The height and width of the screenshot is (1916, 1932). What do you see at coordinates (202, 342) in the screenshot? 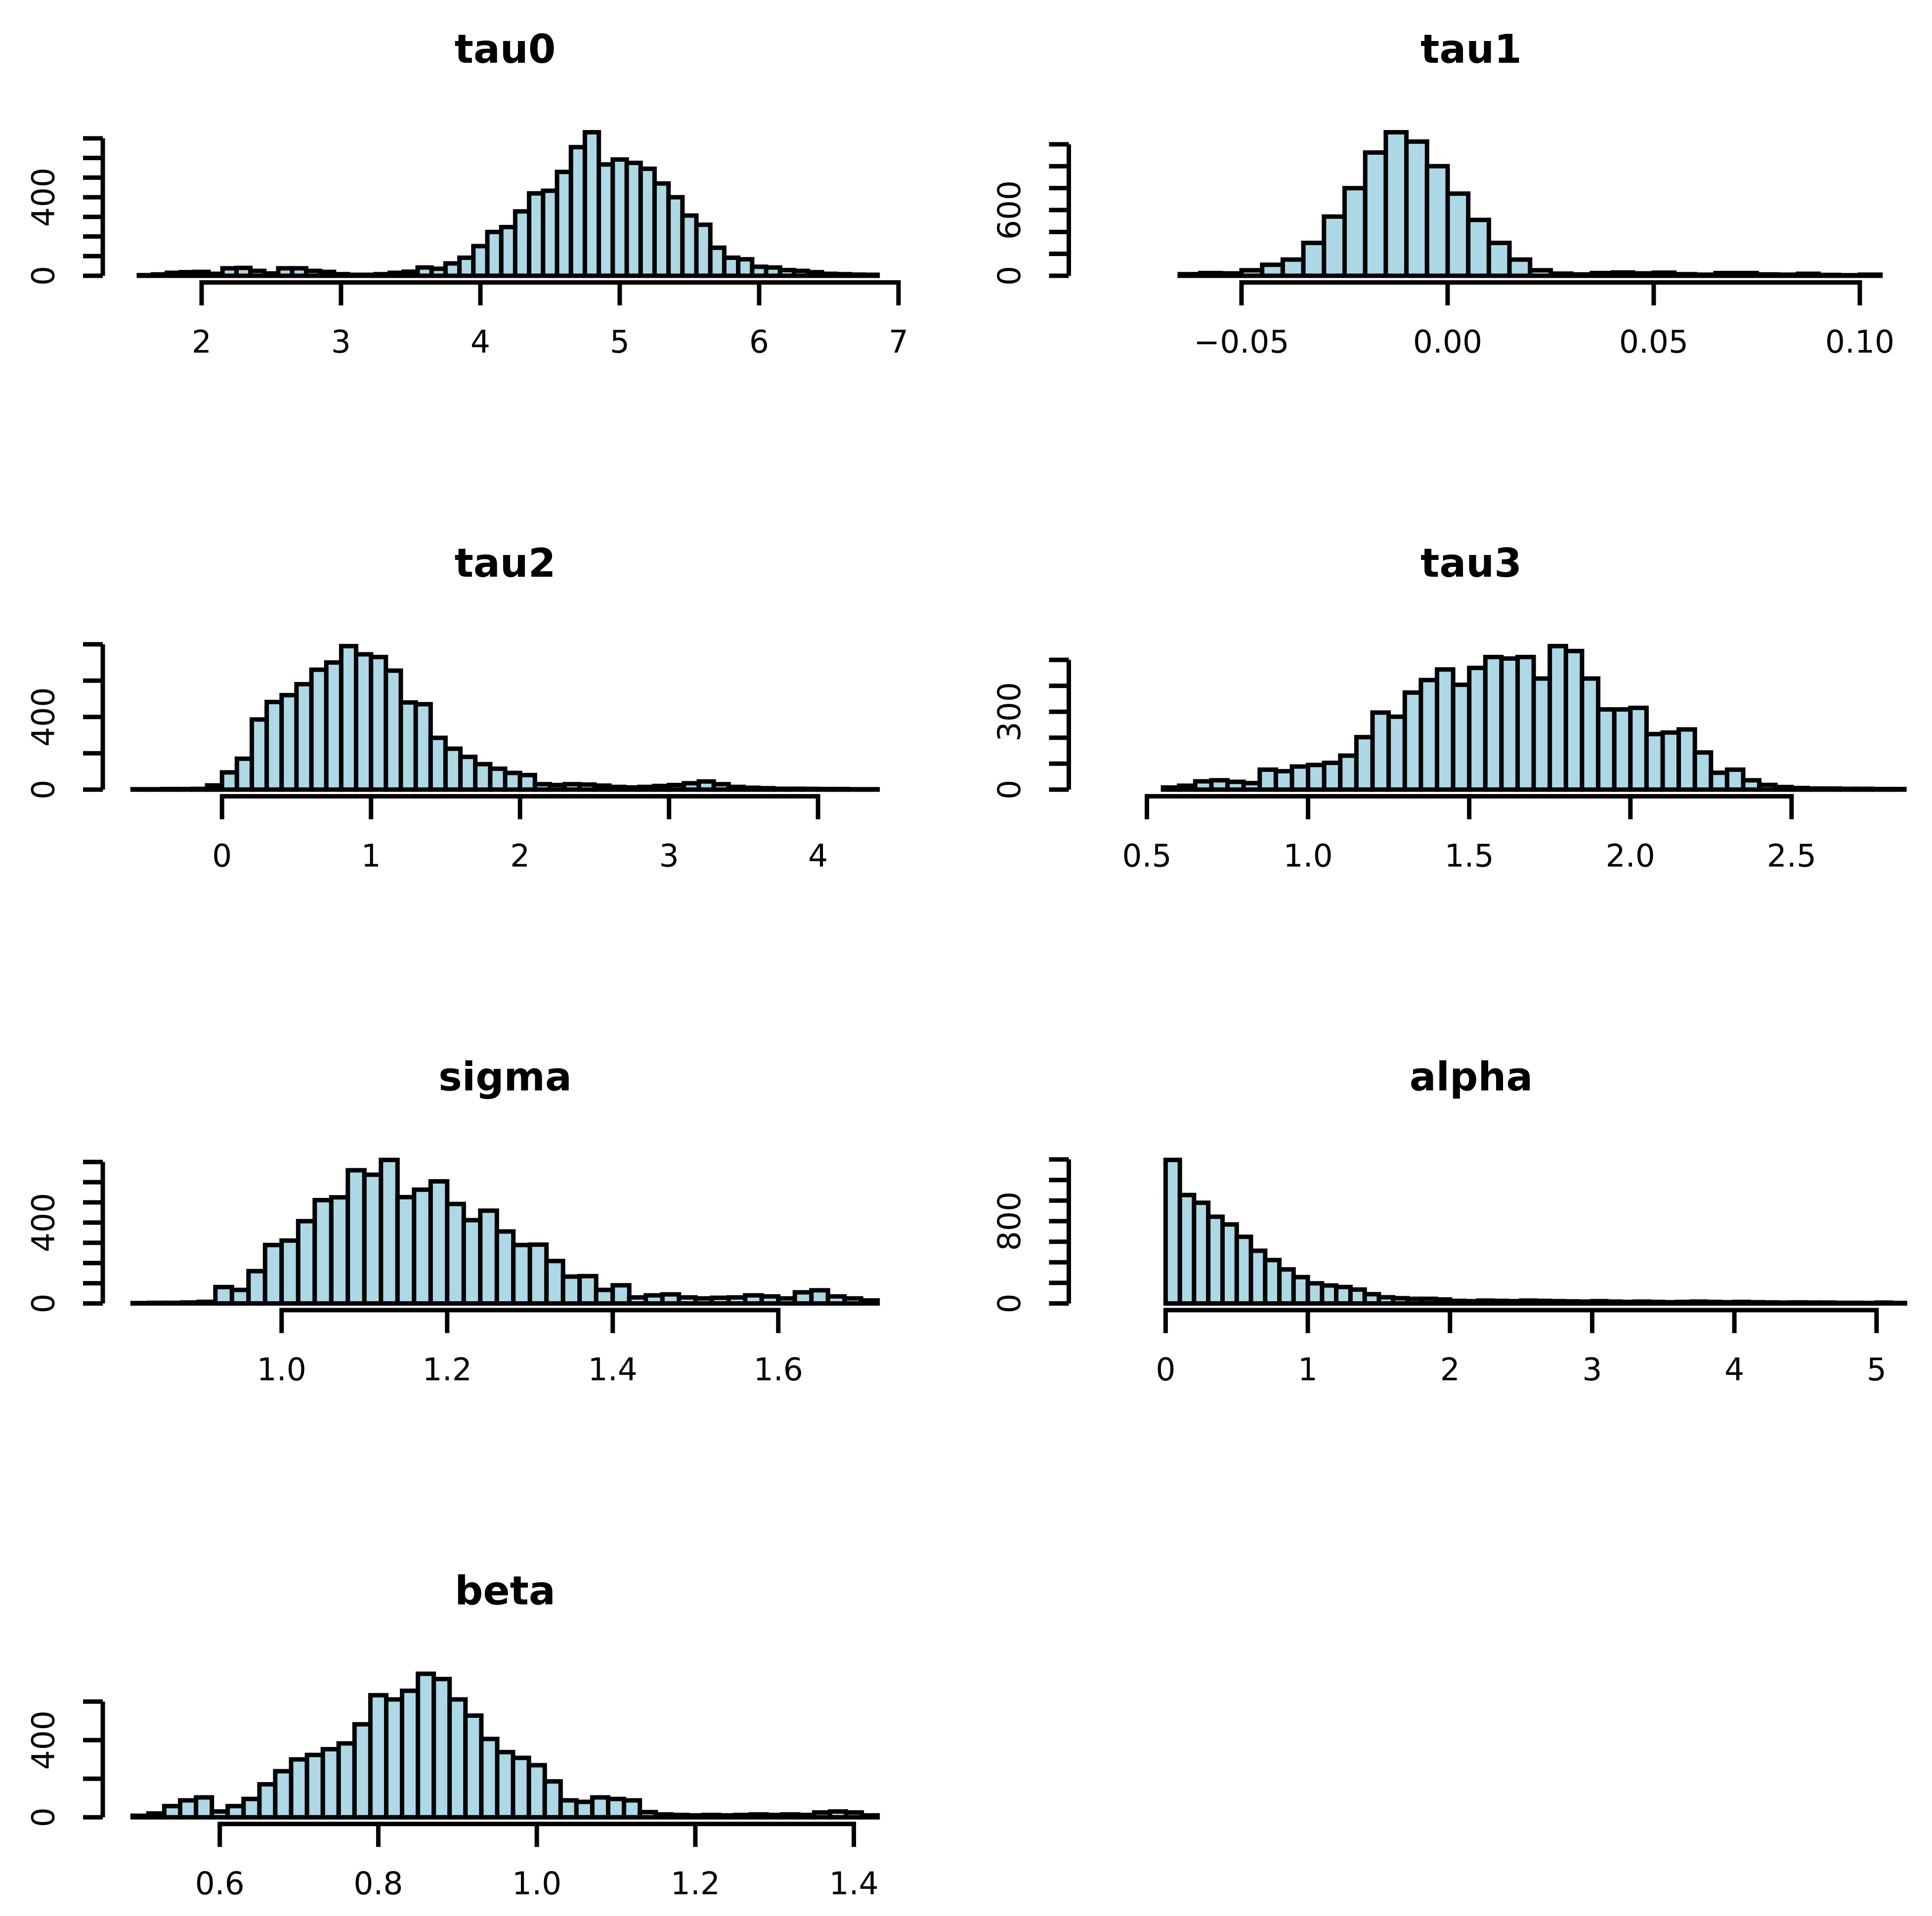
I see `x-tick-label: 2` at bounding box center [202, 342].